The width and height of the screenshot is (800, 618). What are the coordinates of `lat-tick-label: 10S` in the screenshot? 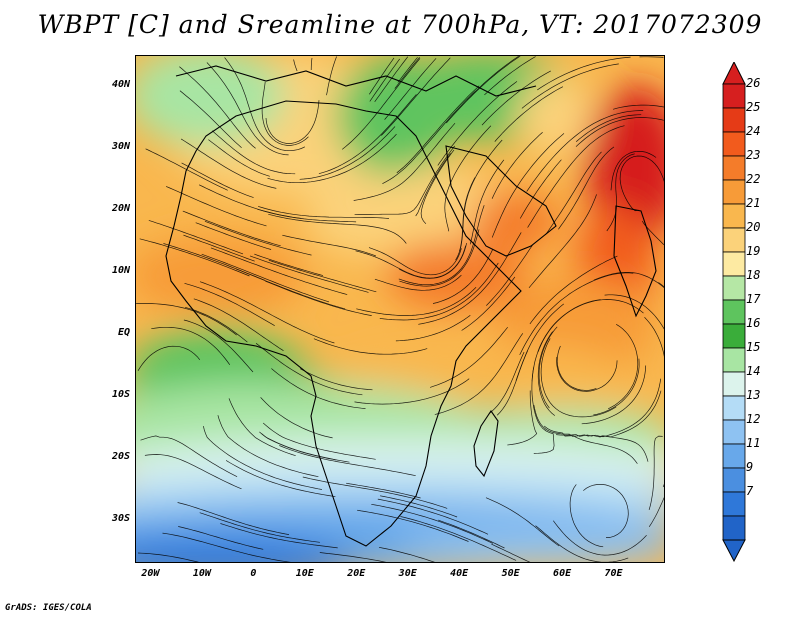 It's located at (120, 394).